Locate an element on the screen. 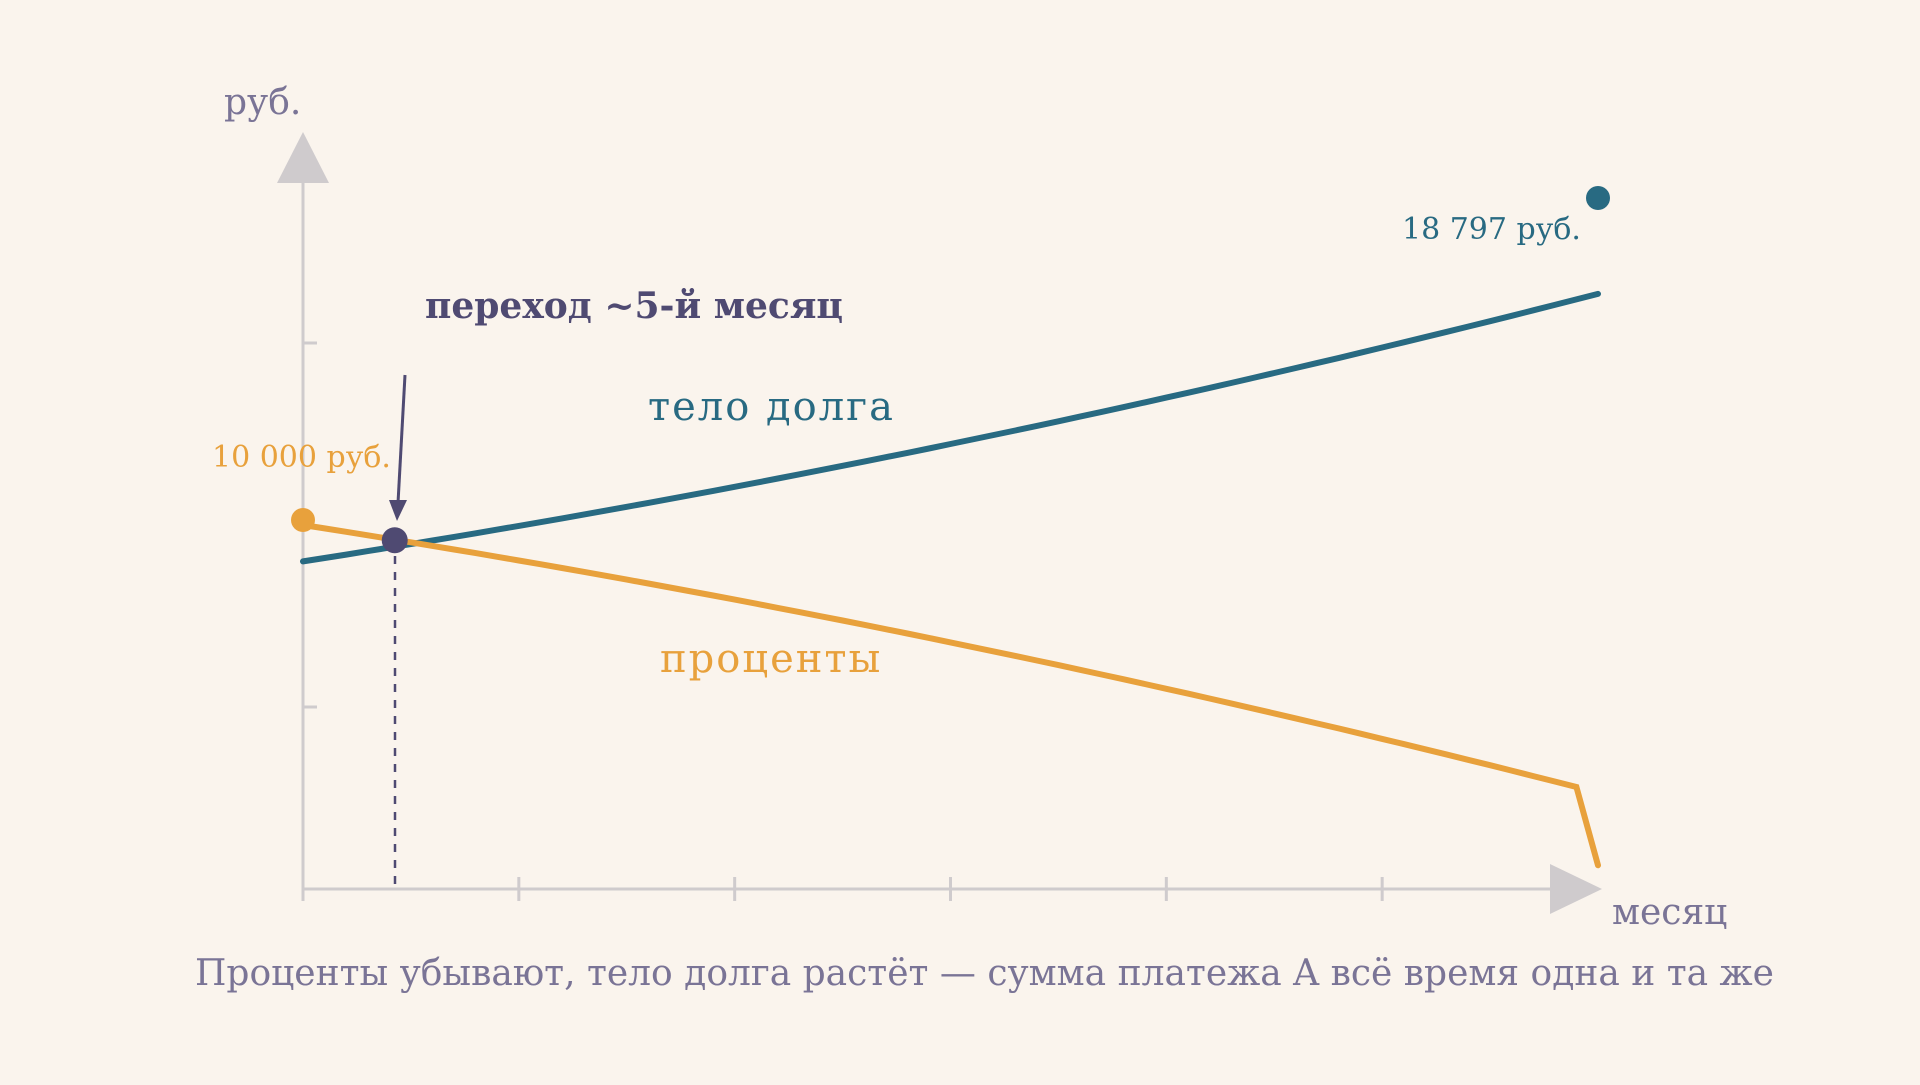 The height and width of the screenshot is (1085, 1920). label-fade-debt is located at coordinates (762, 409).